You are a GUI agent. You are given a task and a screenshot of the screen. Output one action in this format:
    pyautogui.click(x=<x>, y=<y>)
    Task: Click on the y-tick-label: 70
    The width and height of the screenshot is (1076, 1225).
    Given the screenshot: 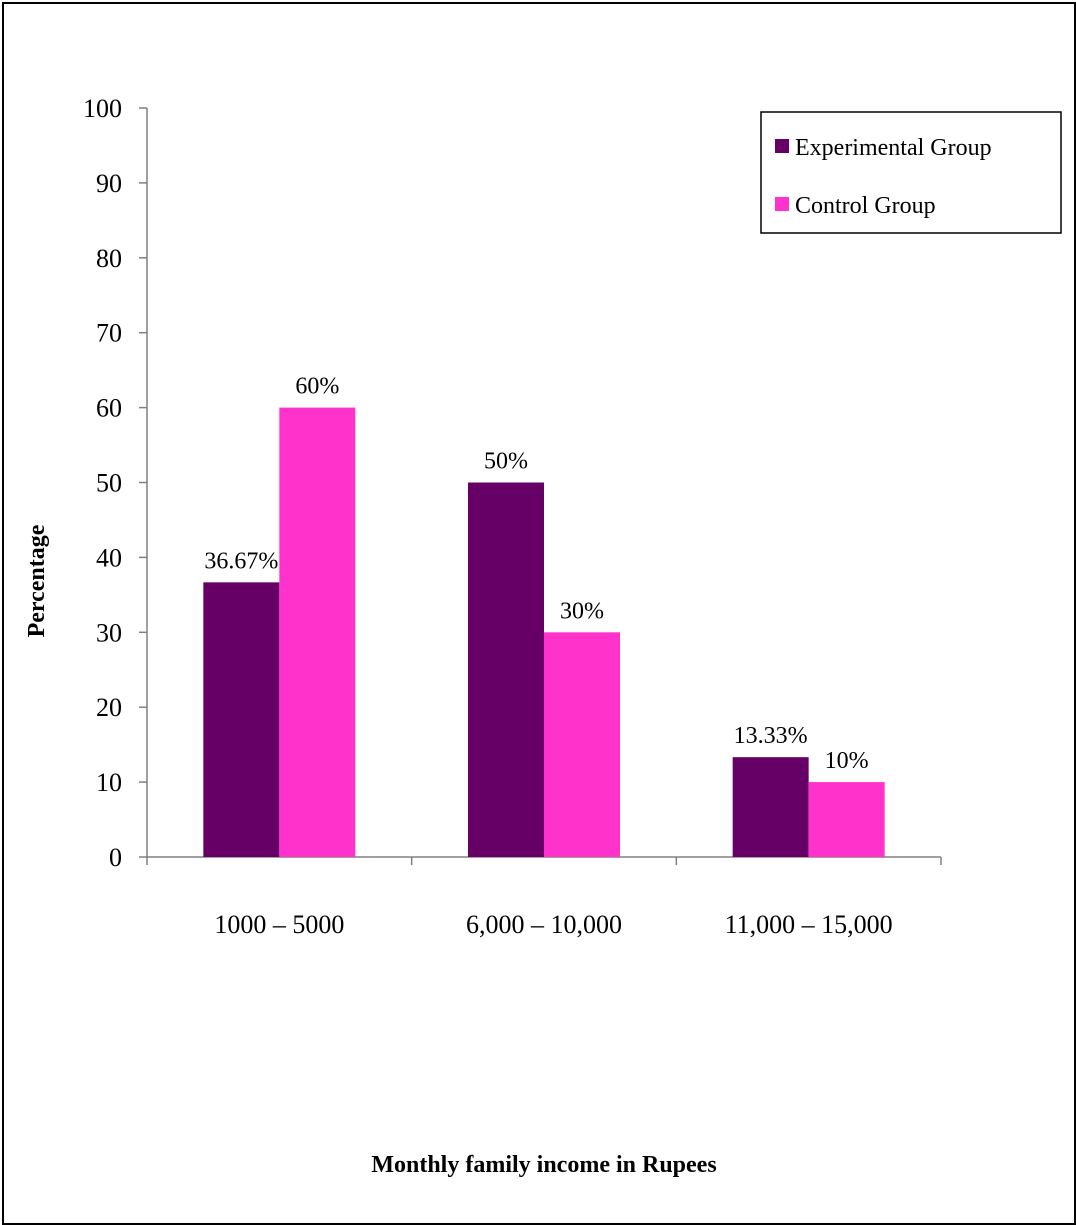 What is the action you would take?
    pyautogui.click(x=109, y=333)
    